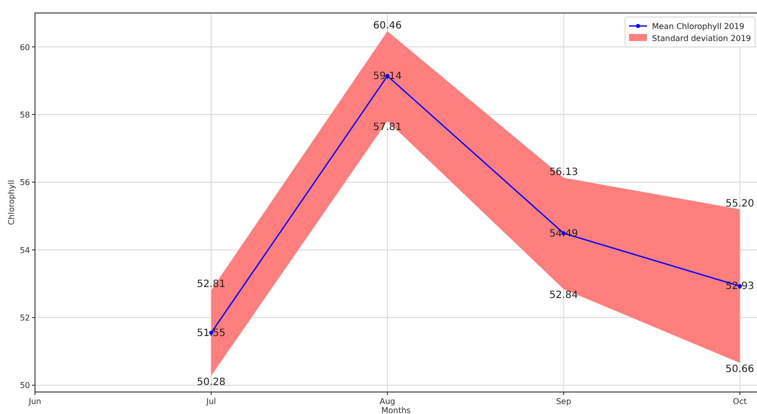  What do you see at coordinates (388, 401) in the screenshot?
I see `x-tick-label: Aug` at bounding box center [388, 401].